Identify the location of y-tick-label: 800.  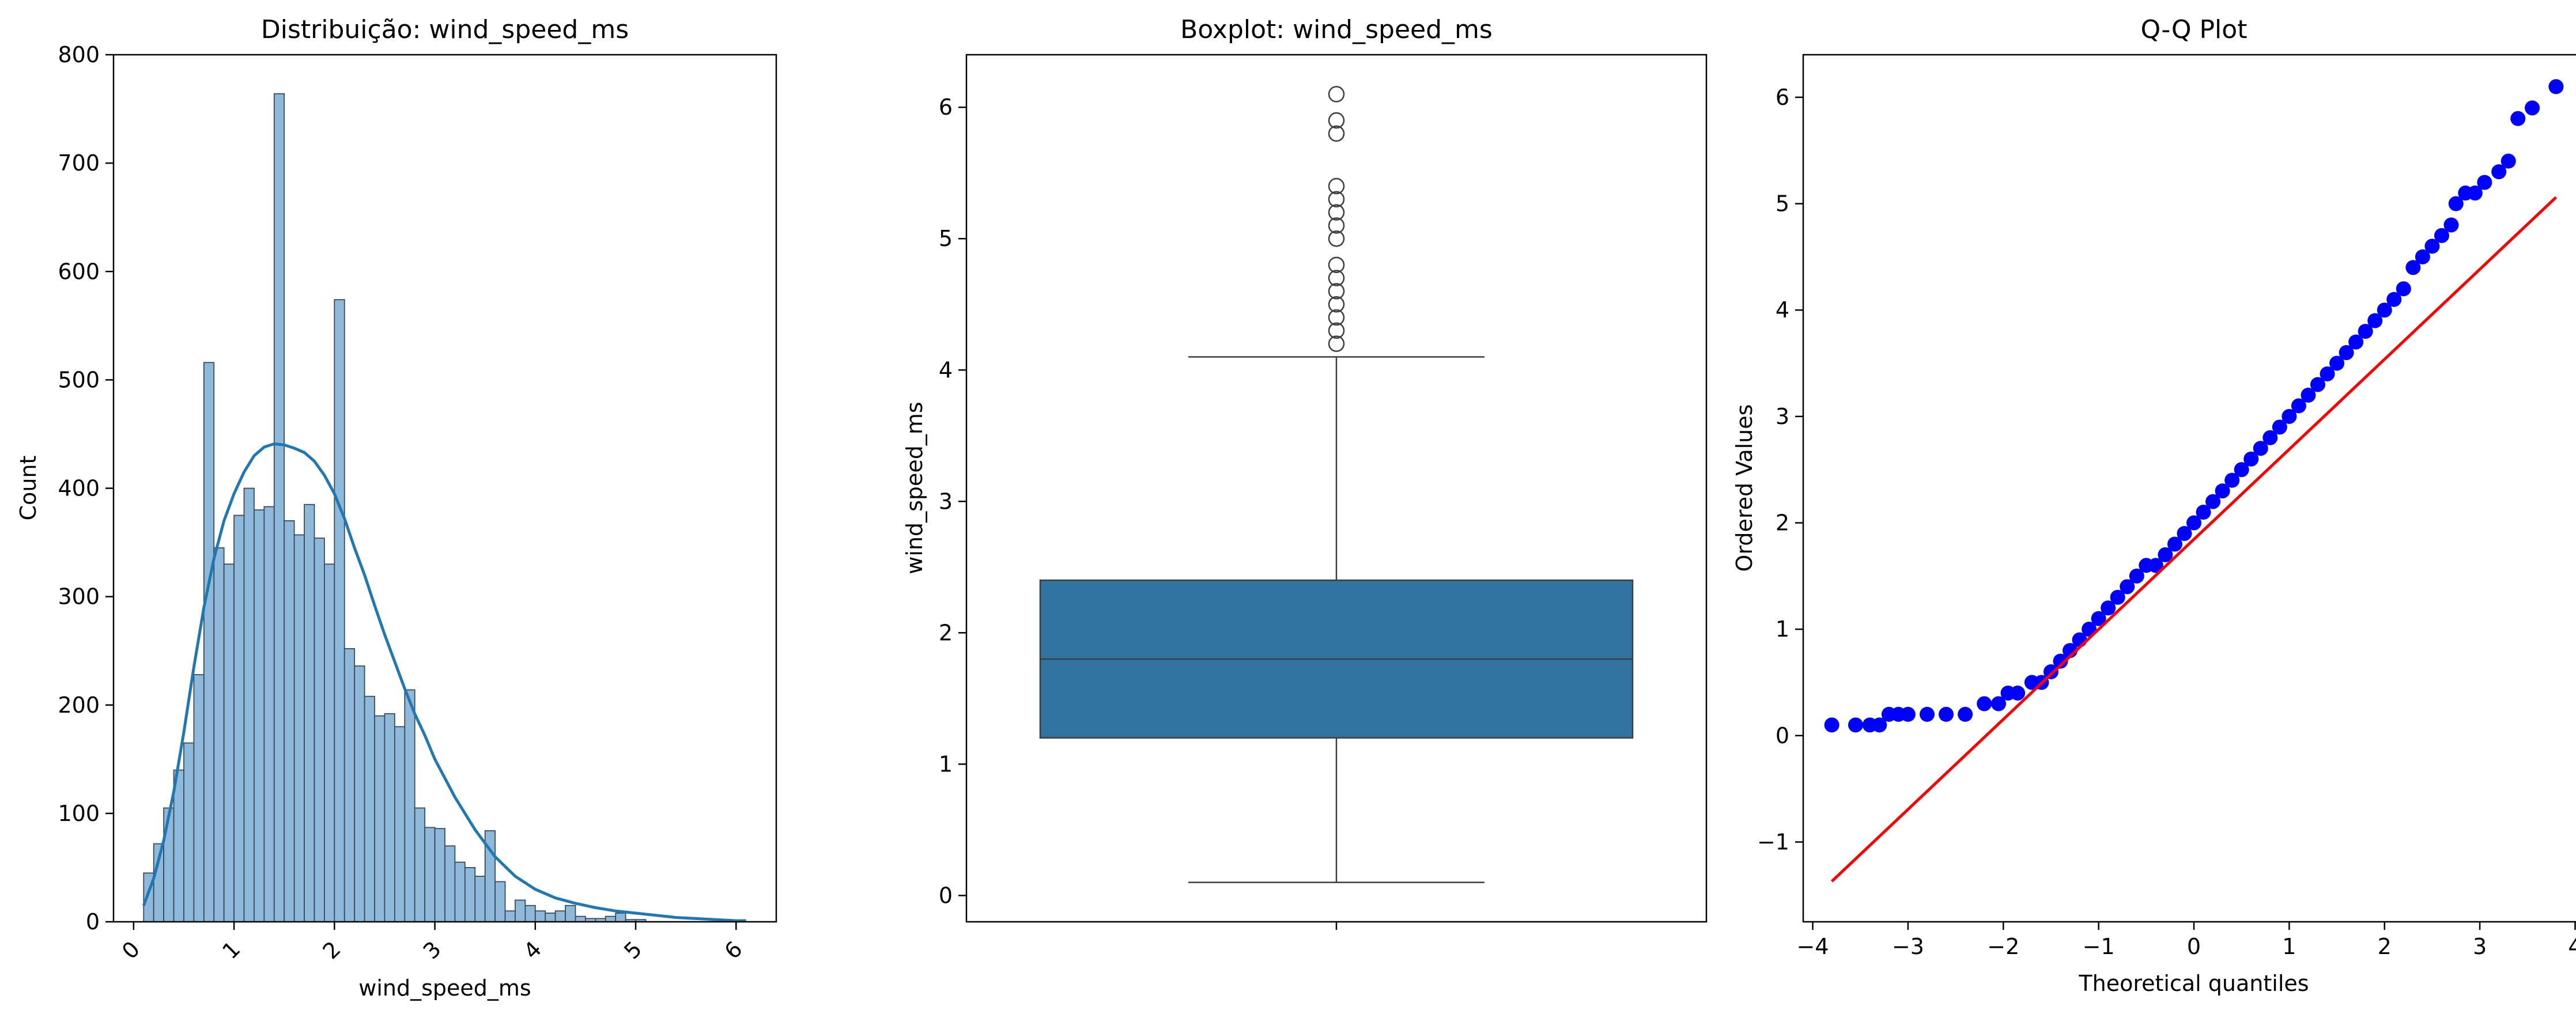
(79, 55).